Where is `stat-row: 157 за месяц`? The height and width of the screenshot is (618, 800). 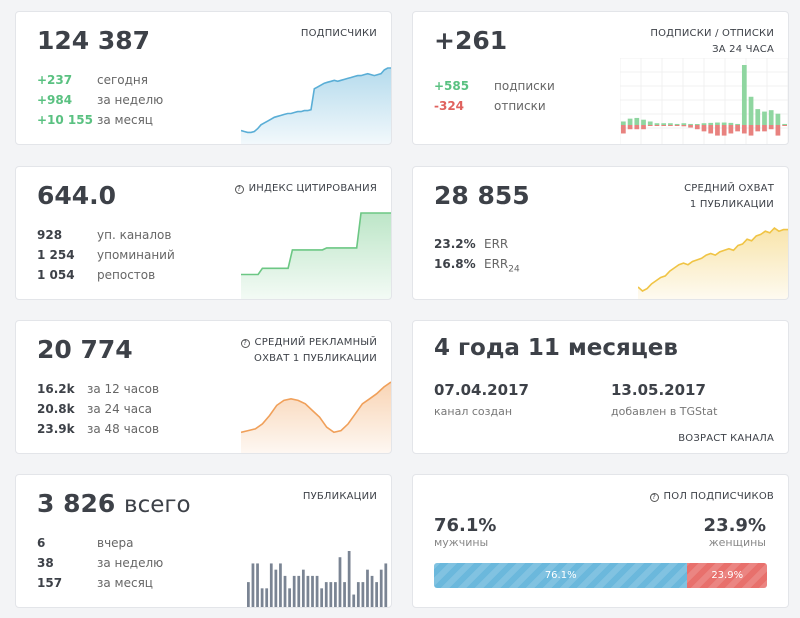 stat-row: 157 за месяц is located at coordinates (100, 583).